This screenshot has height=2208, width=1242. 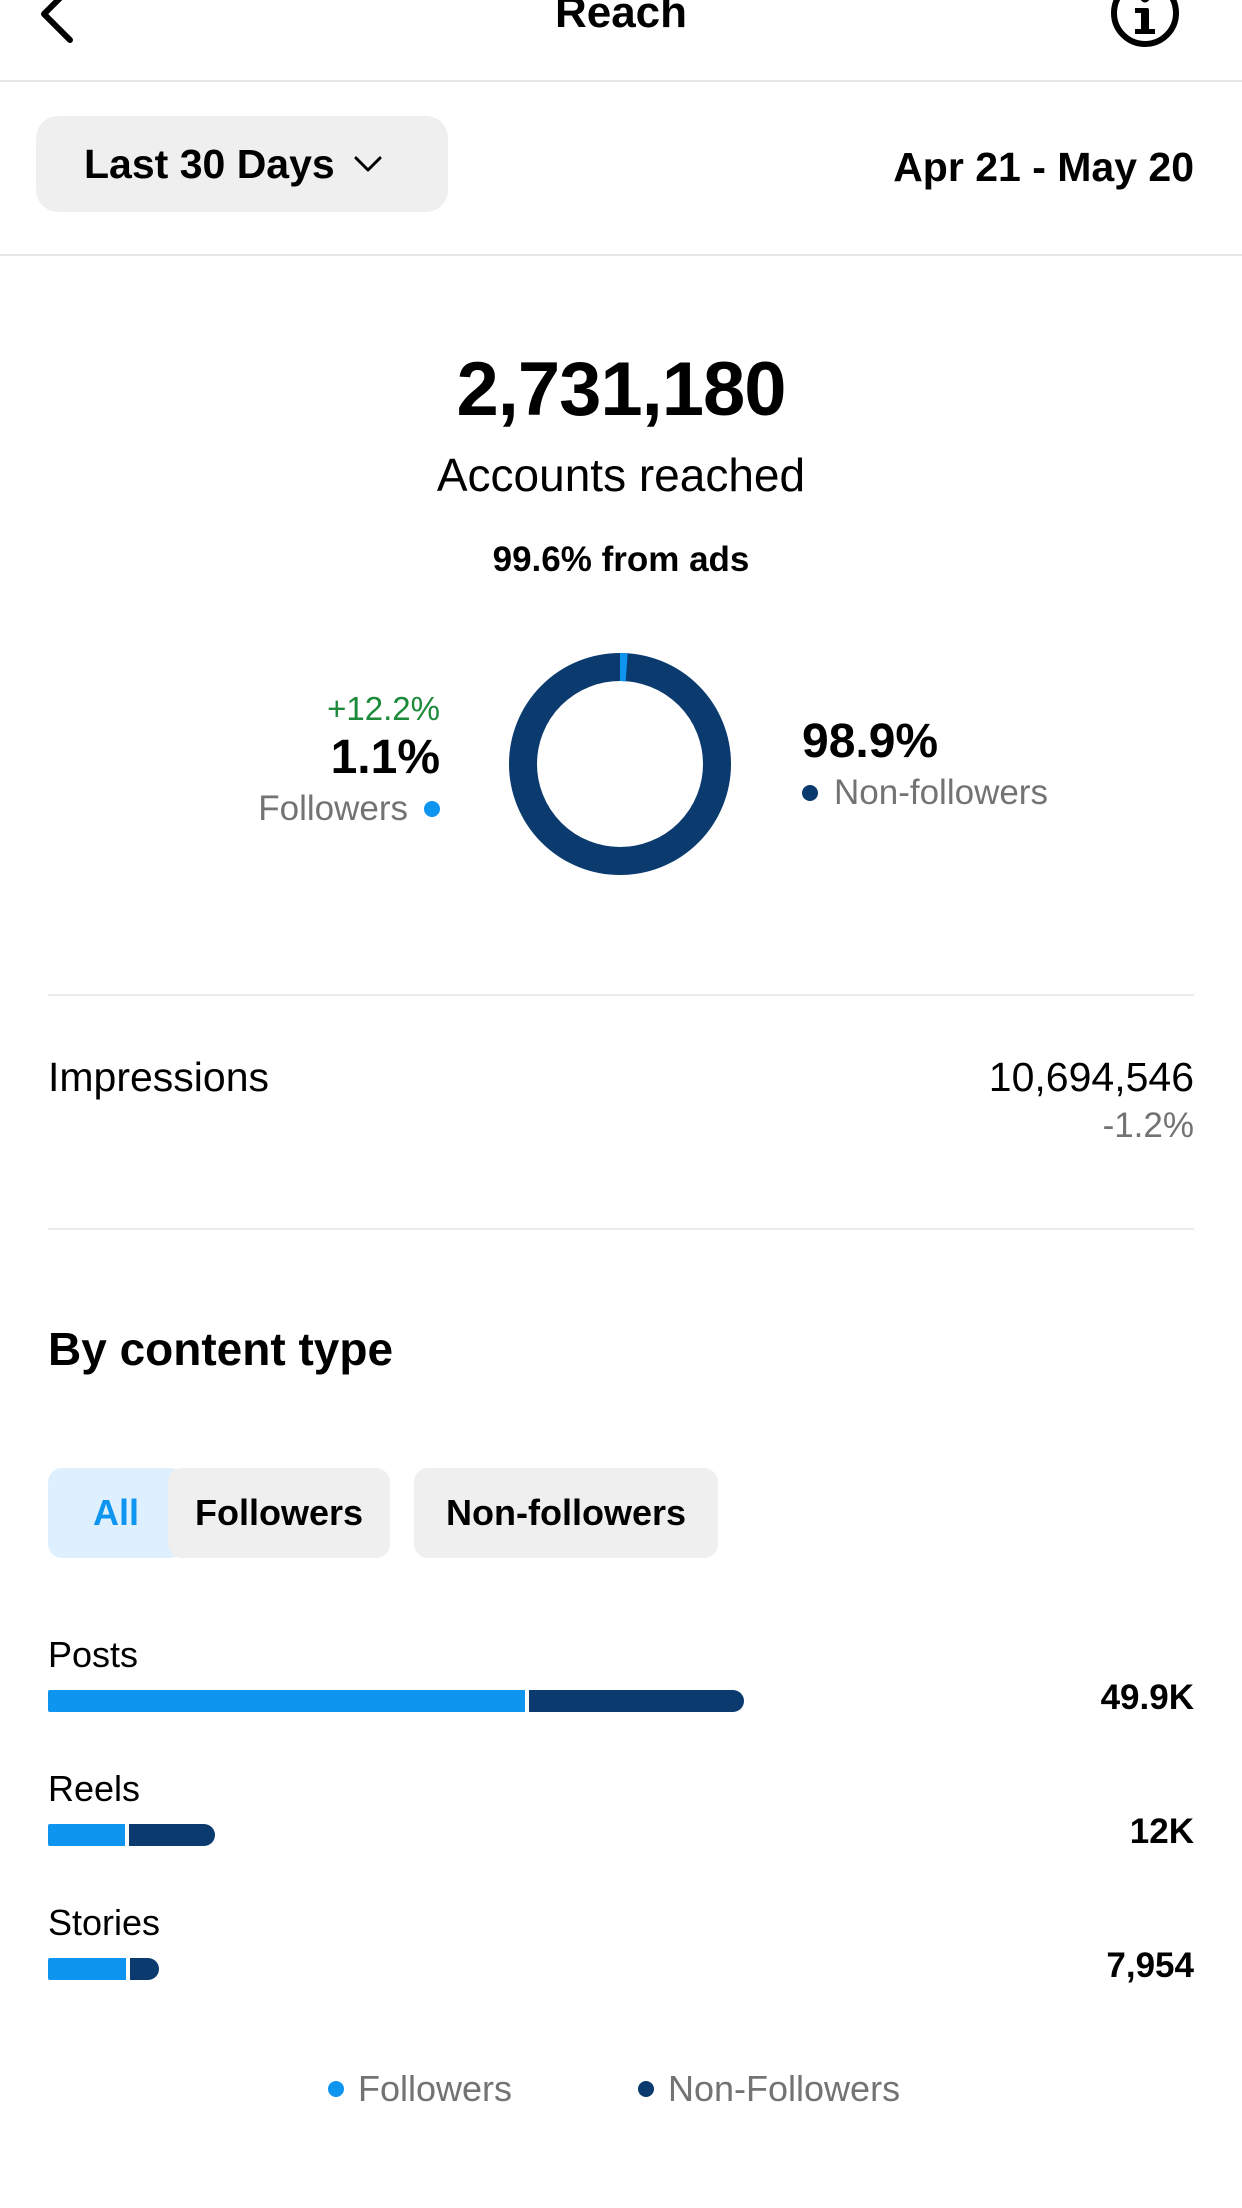 I want to click on content-row-value: 12K, so click(x=1161, y=1831).